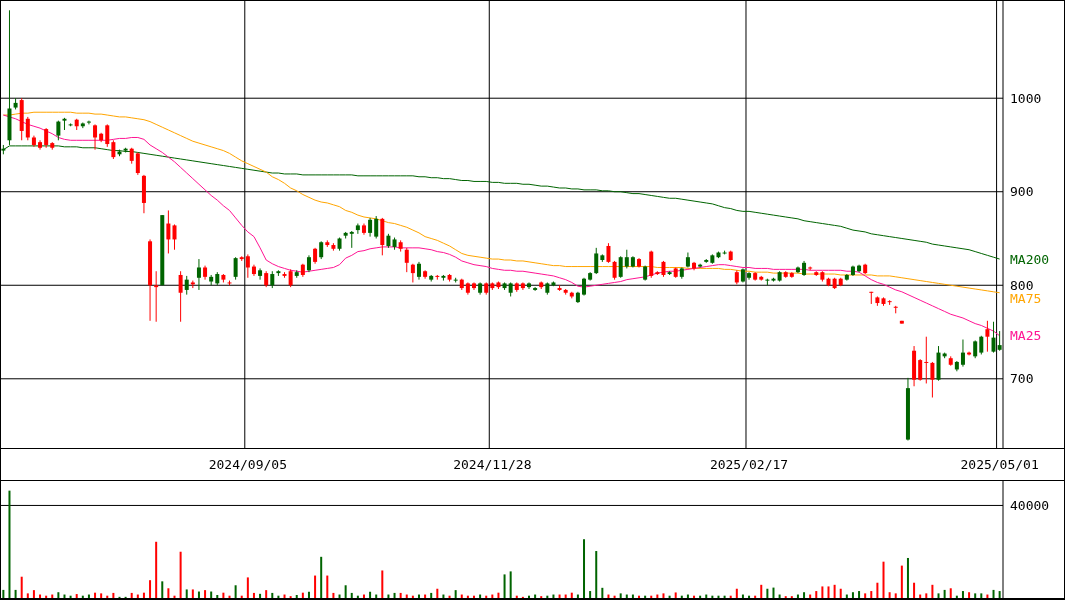  I want to click on y-tick-label: 40000, so click(1030, 505).